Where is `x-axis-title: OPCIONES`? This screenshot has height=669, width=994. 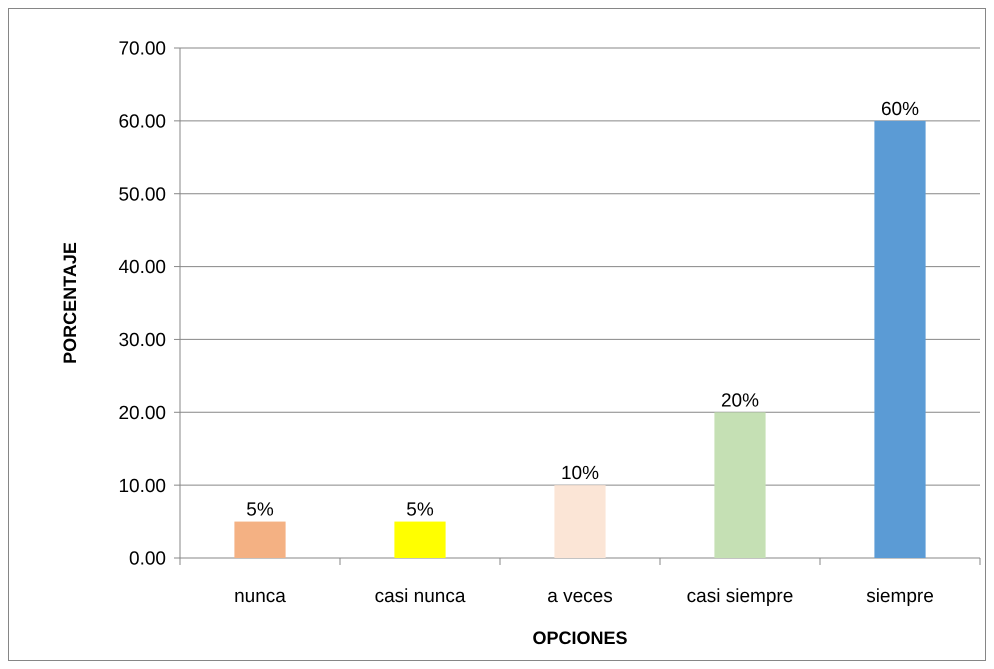
x-axis-title: OPCIONES is located at coordinates (580, 638).